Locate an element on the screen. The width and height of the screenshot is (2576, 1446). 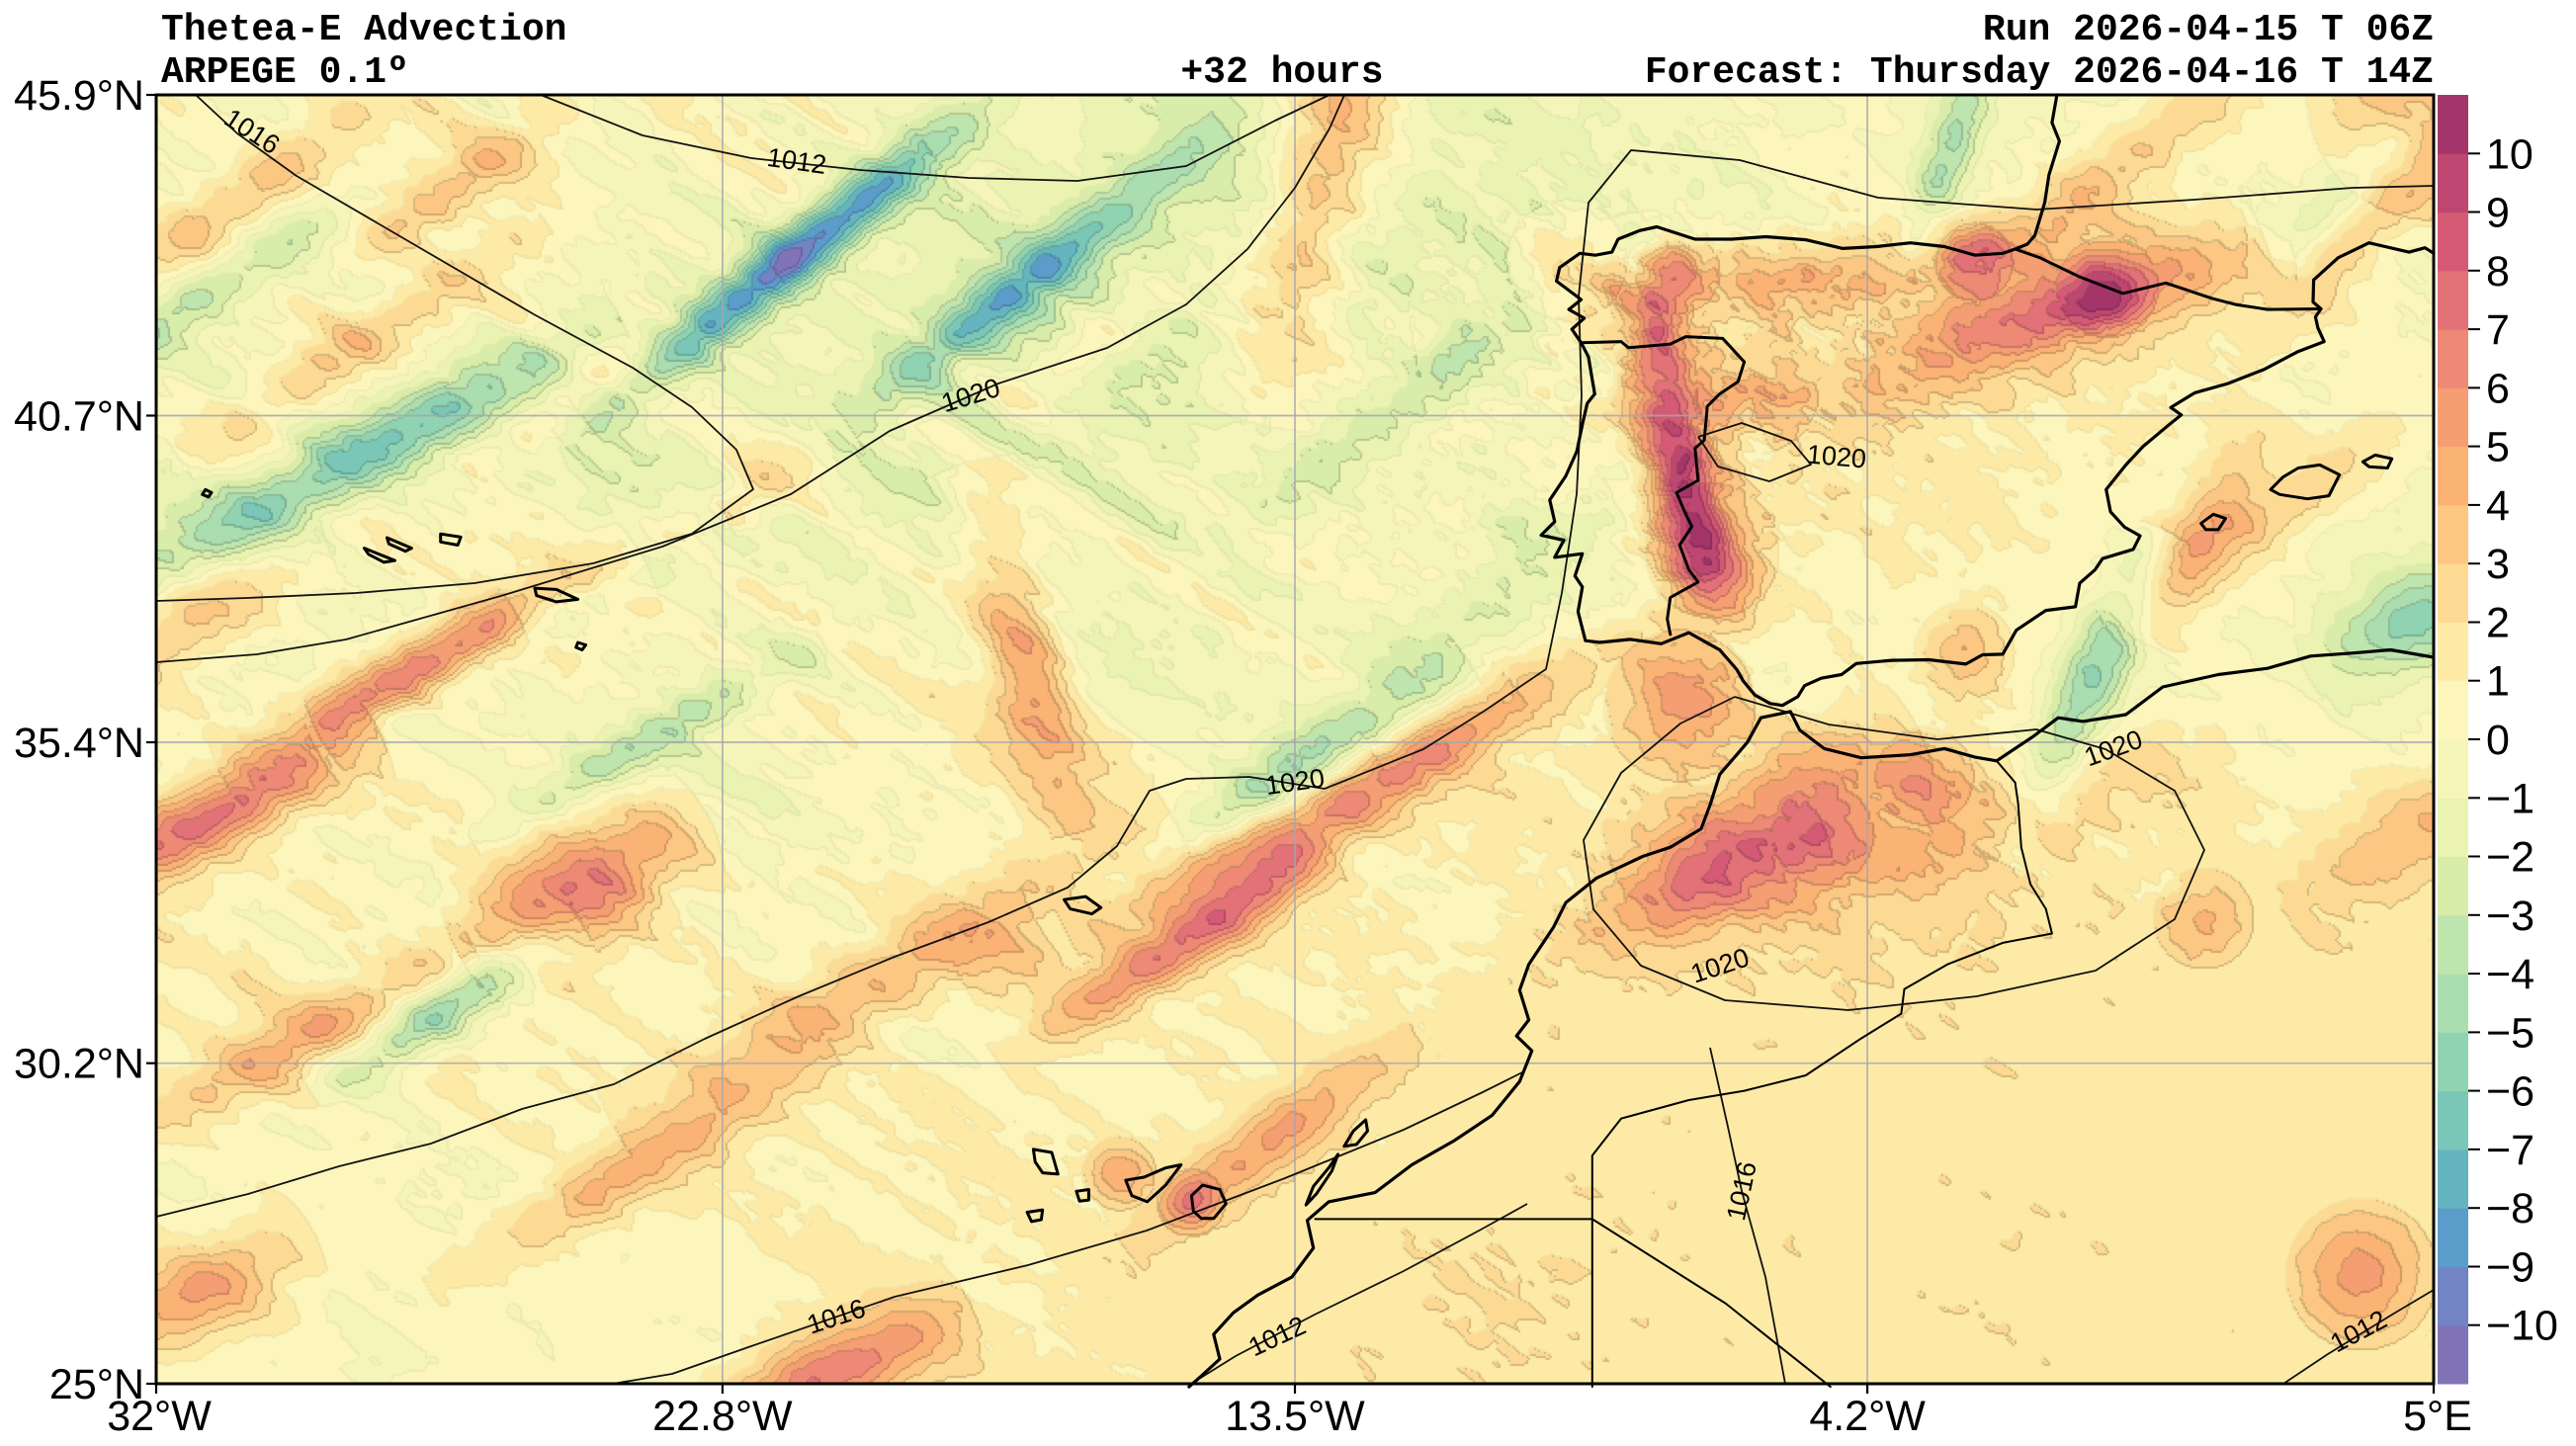
svg-text: 3 is located at coordinates (2498, 564).